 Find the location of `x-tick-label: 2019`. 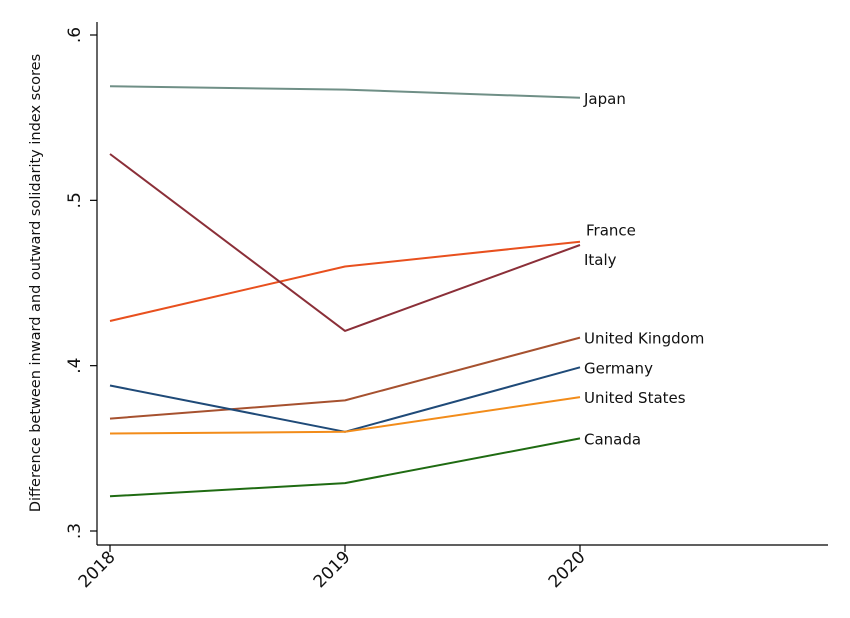

x-tick-label: 2019 is located at coordinates (332, 569).